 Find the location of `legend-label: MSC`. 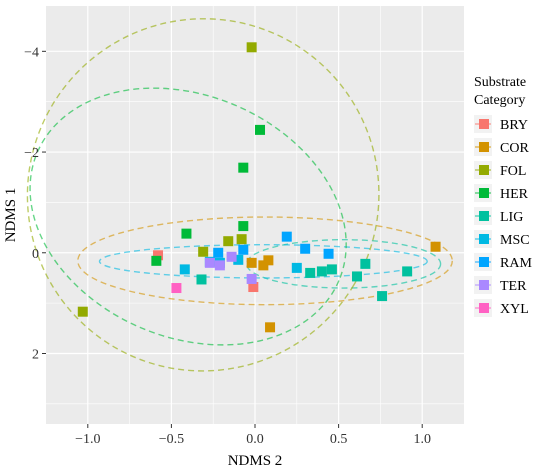

legend-label: MSC is located at coordinates (515, 240).